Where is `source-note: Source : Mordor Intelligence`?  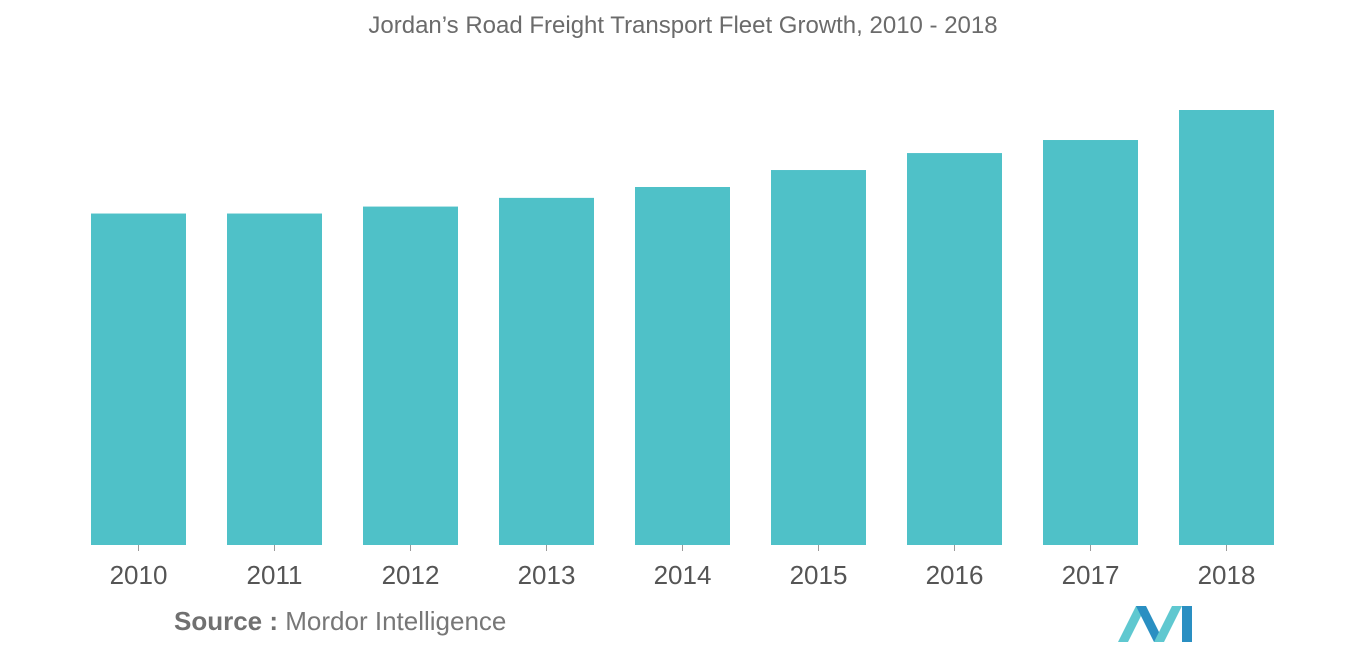 source-note: Source : Mordor Intelligence is located at coordinates (340, 621).